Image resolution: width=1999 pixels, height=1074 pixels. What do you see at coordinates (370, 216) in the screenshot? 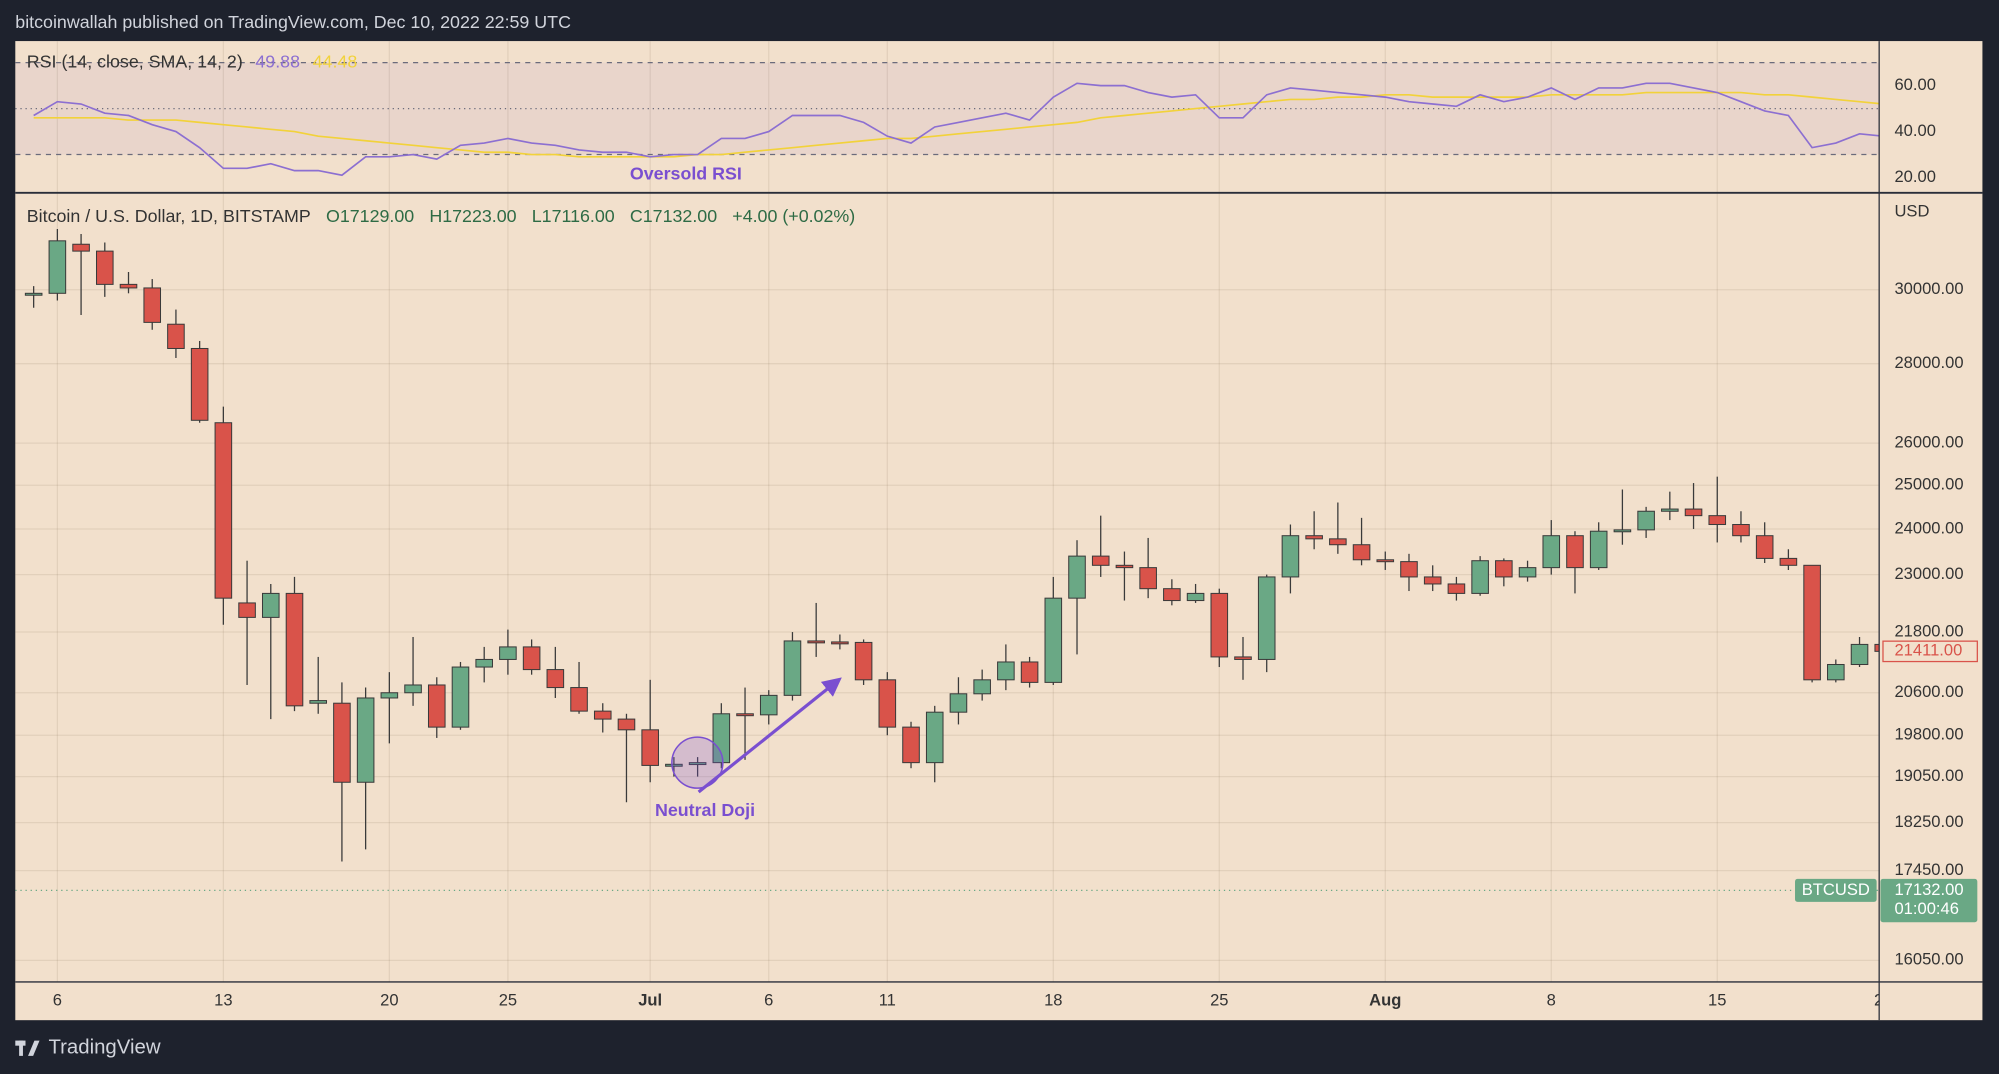
I see `ohlc-open: O17129.00` at bounding box center [370, 216].